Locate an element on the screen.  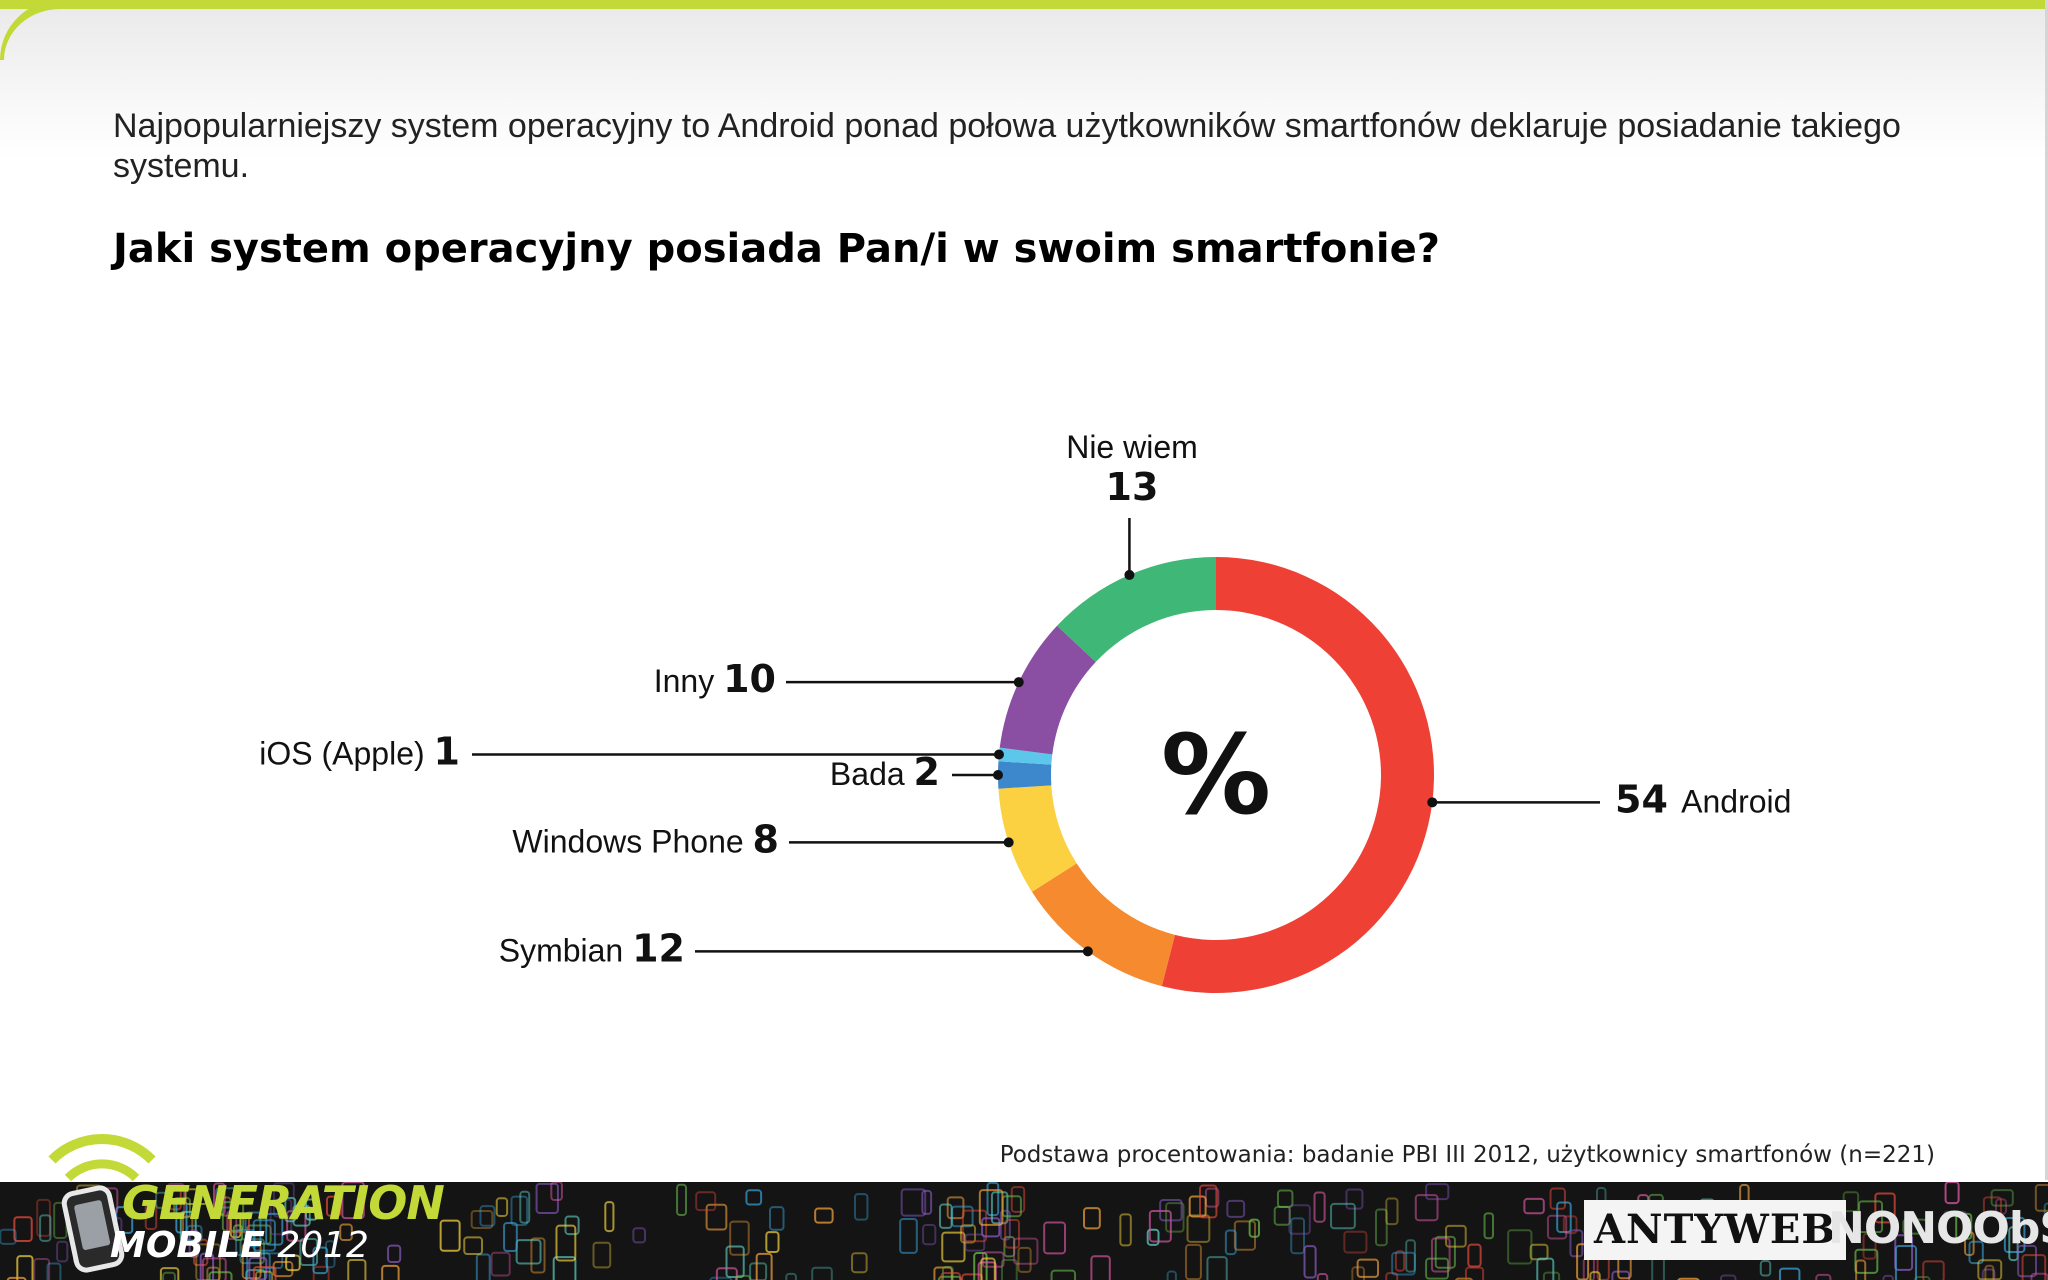
brand-subtitle: MOBILE 2012 is located at coordinates (239, 1246).